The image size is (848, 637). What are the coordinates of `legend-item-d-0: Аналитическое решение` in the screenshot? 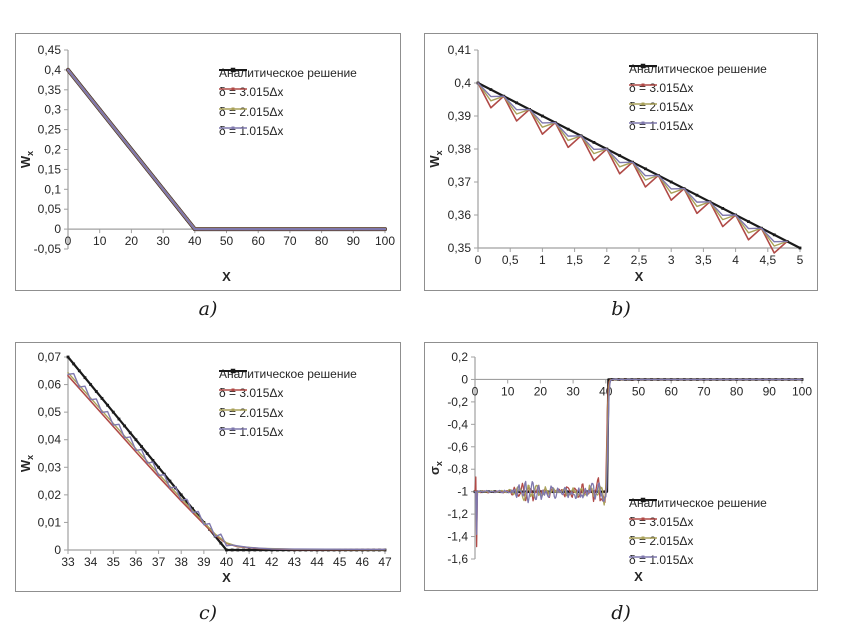 It's located at (698, 503).